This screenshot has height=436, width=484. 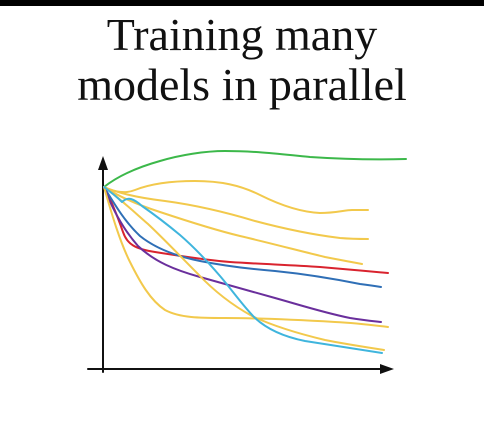 What do you see at coordinates (387, 369) in the screenshot?
I see `x-axis-arrowhead` at bounding box center [387, 369].